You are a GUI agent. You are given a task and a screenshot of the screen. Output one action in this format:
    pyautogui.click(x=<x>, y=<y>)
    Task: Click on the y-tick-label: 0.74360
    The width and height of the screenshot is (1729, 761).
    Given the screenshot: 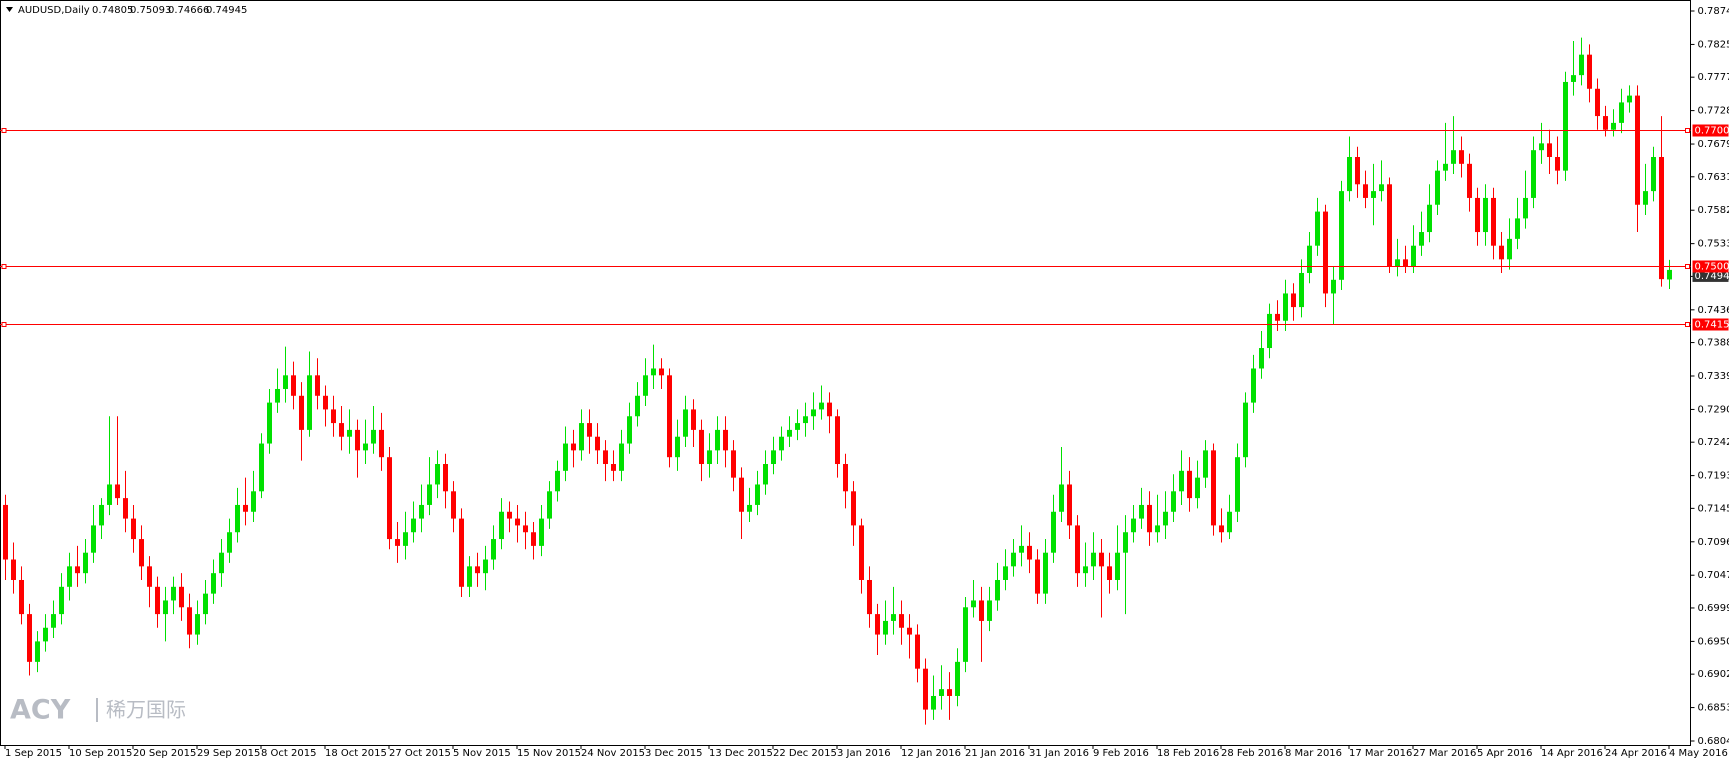 What is the action you would take?
    pyautogui.click(x=1713, y=310)
    